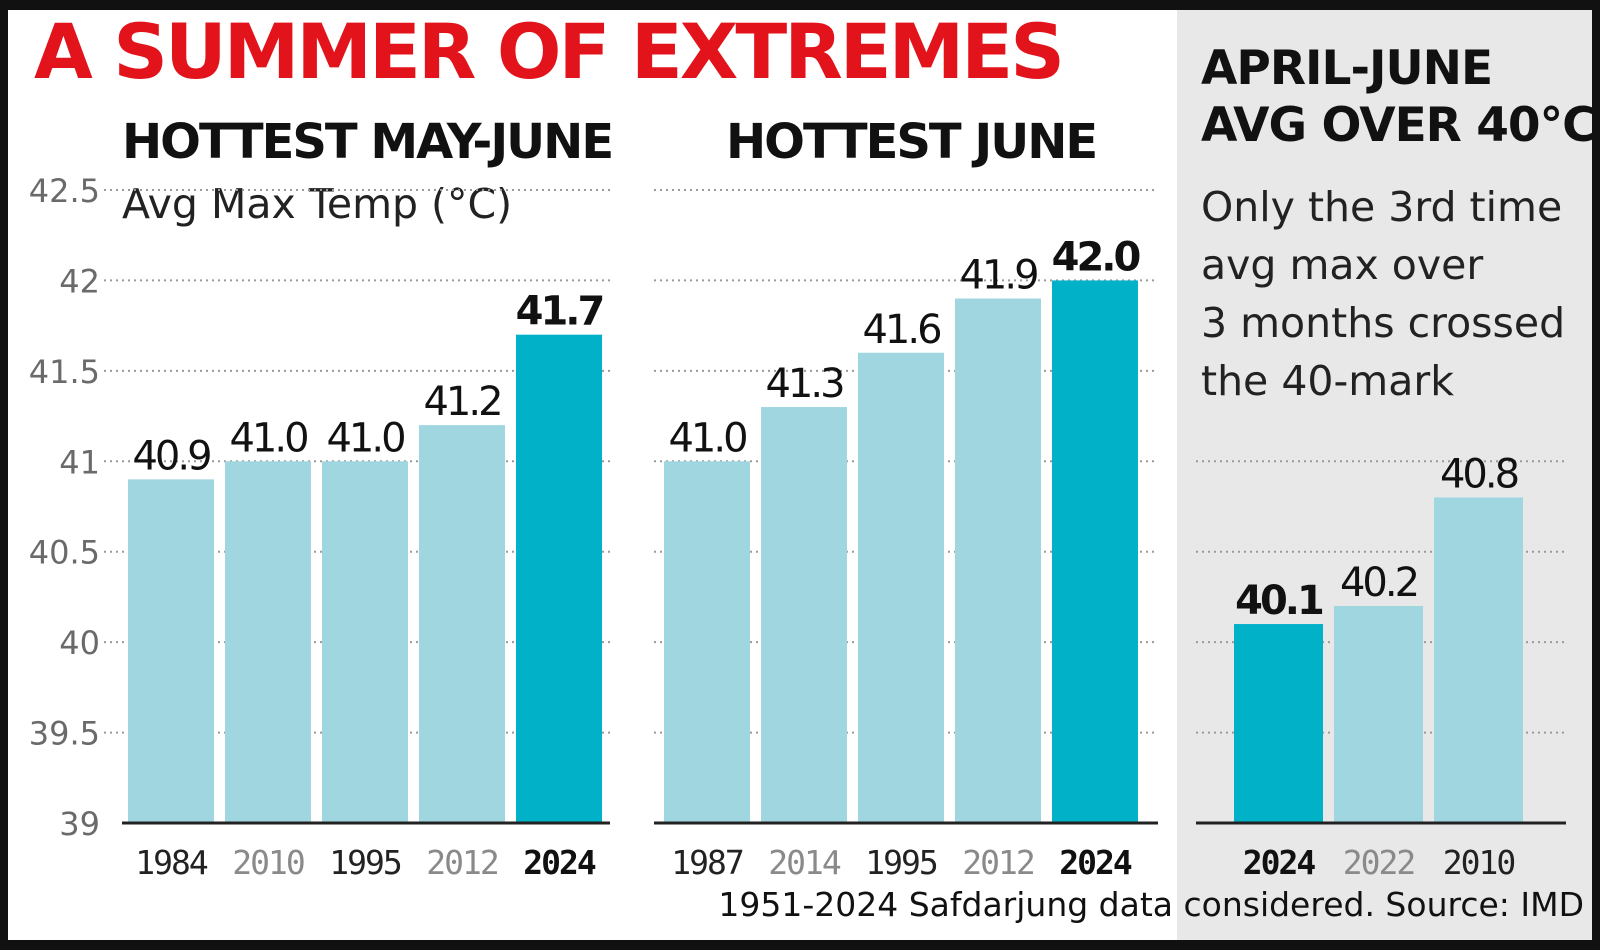 Image resolution: width=1600 pixels, height=950 pixels. What do you see at coordinates (64, 372) in the screenshot?
I see `y-tick-label: 41.5` at bounding box center [64, 372].